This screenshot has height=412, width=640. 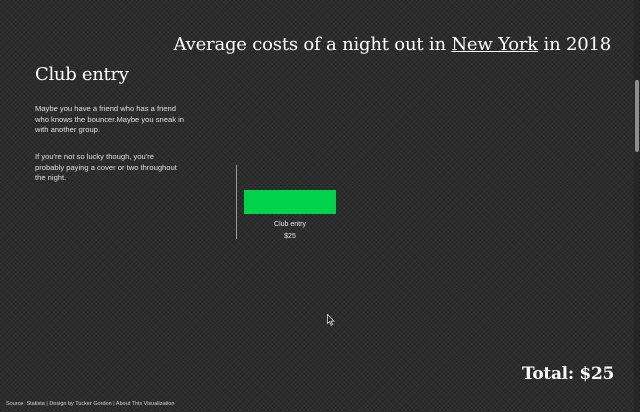 What do you see at coordinates (331, 320) in the screenshot?
I see `mouse-cursor-icon` at bounding box center [331, 320].